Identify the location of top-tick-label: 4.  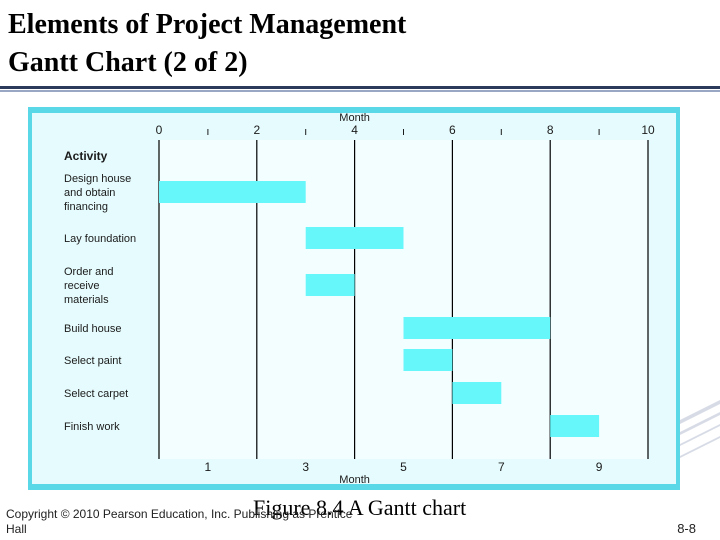
(354, 130).